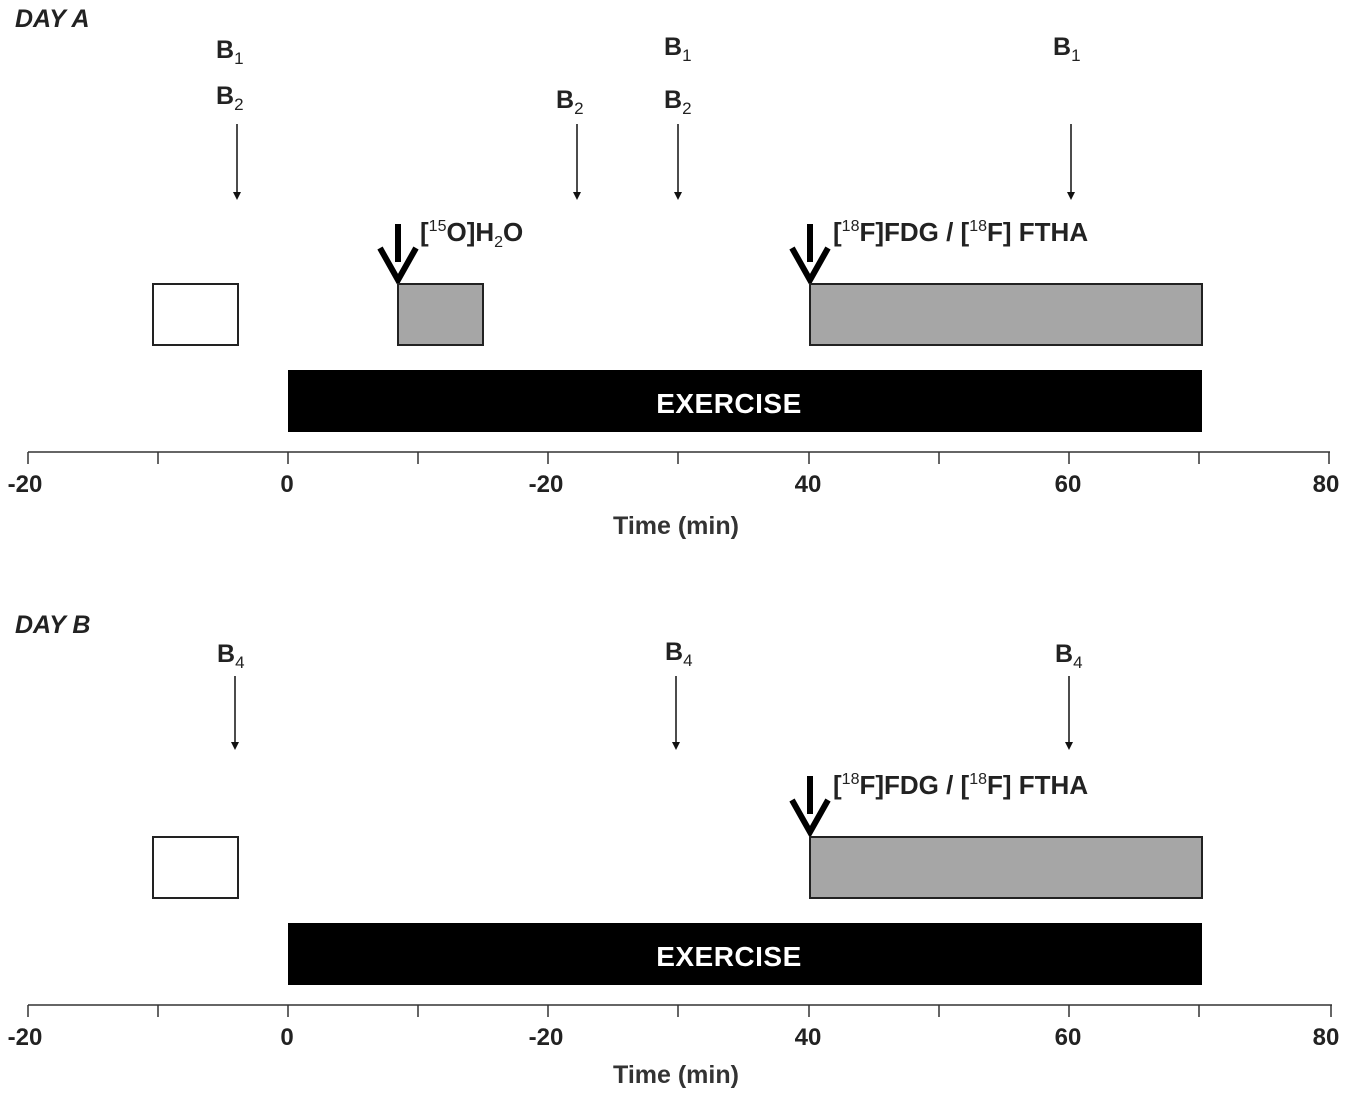  What do you see at coordinates (440, 314) in the screenshot?
I see `water-scan-box` at bounding box center [440, 314].